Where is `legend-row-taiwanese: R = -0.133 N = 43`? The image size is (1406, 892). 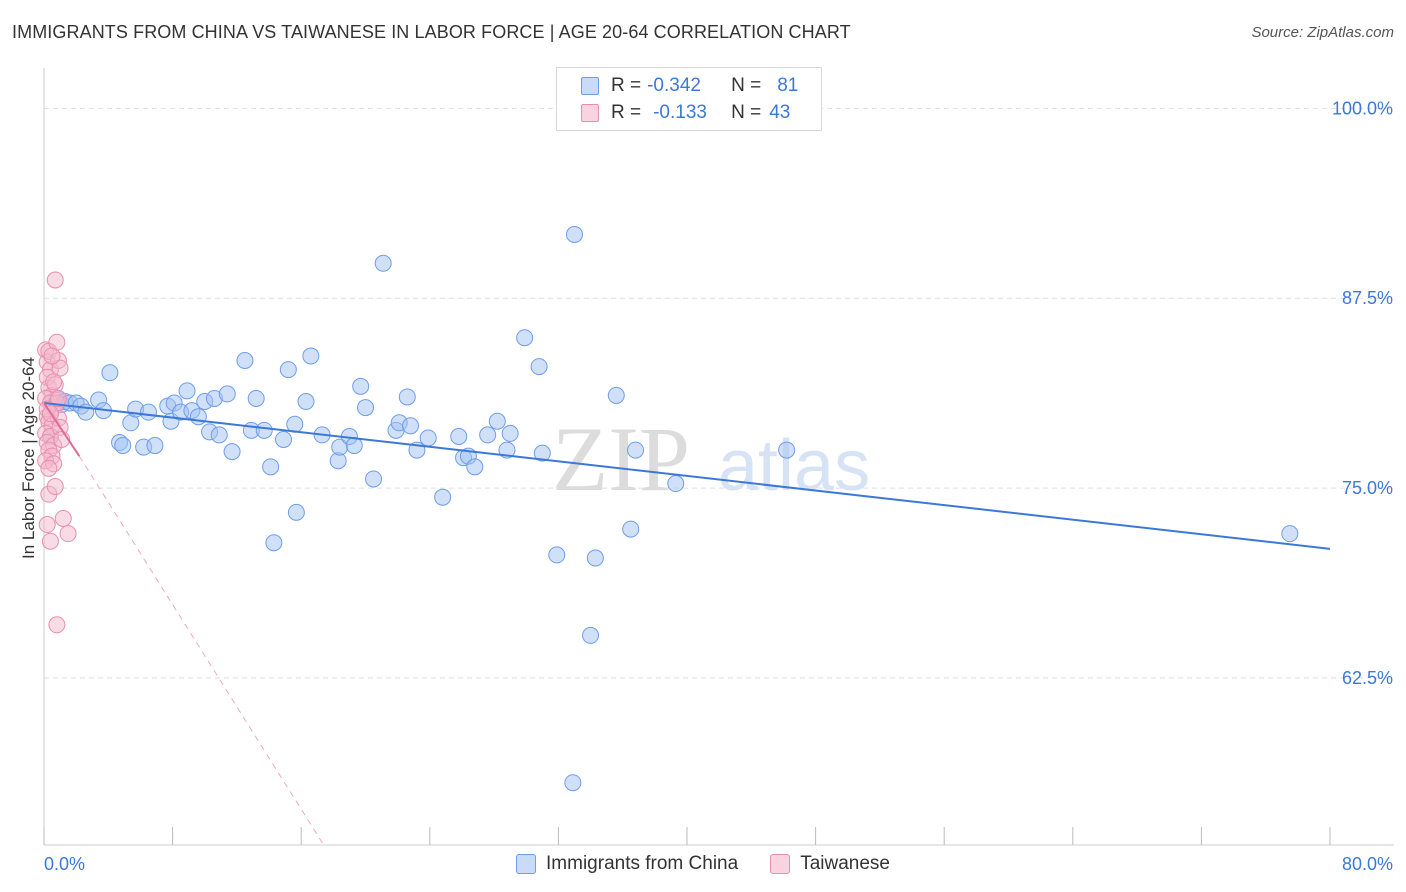 legend-row-taiwanese: R = -0.133 N = 43 is located at coordinates (685, 113).